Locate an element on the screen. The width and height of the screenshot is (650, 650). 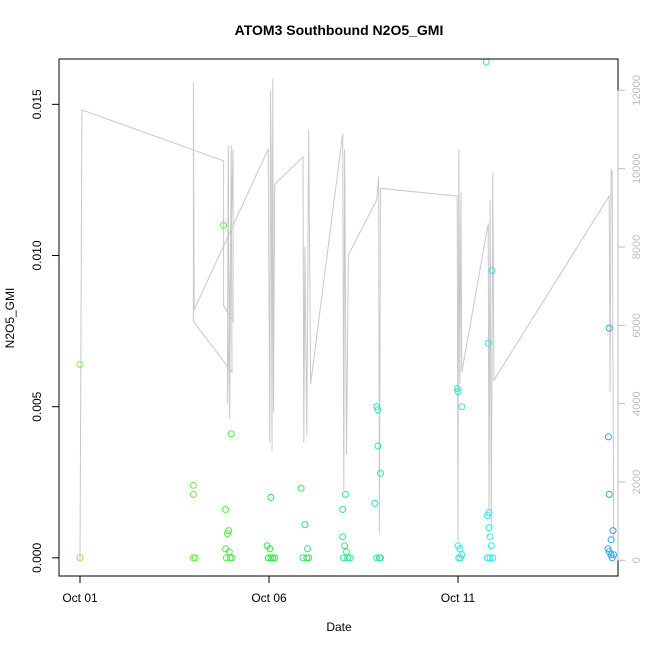
y-tick-label: 0.000 is located at coordinates (37, 558).